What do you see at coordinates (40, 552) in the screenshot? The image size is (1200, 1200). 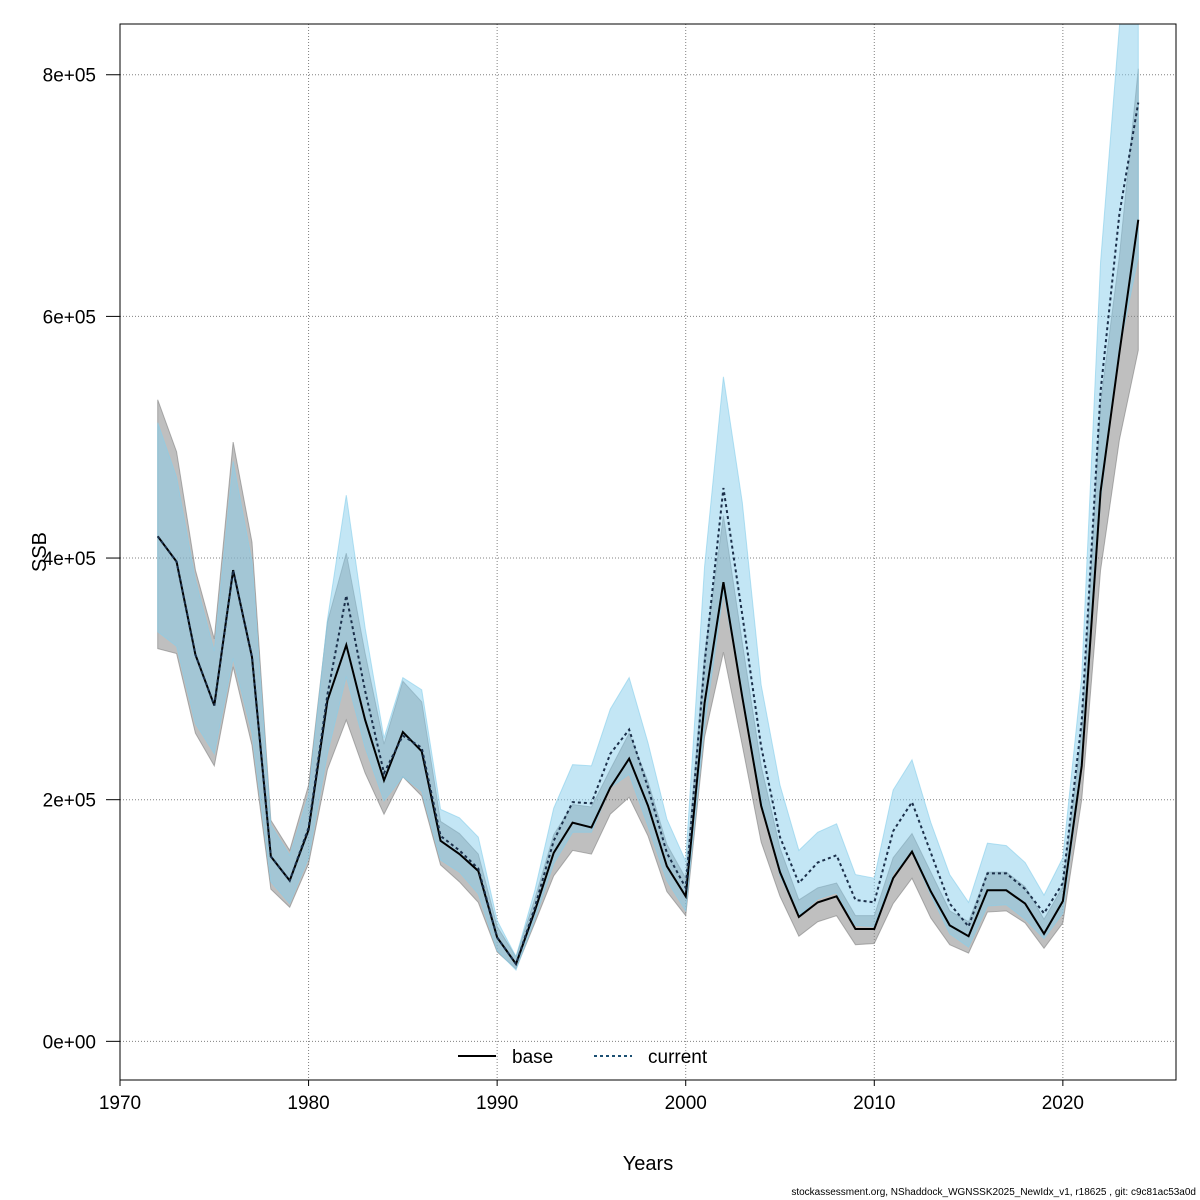 I see `y-axis-title: SSB` at bounding box center [40, 552].